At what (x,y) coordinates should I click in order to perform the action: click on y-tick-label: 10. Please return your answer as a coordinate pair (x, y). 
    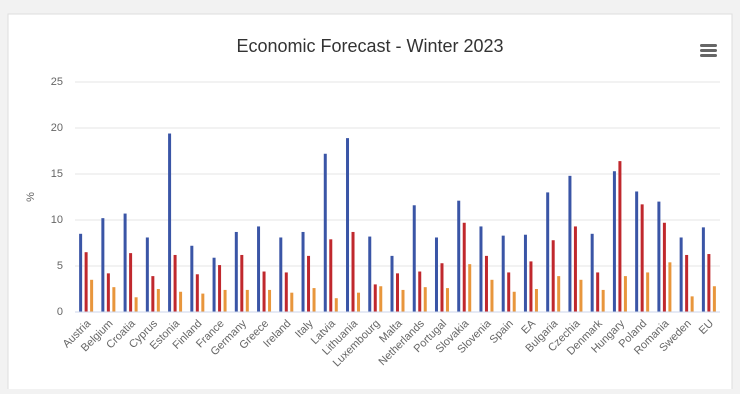
    Looking at the image, I should click on (57, 220).